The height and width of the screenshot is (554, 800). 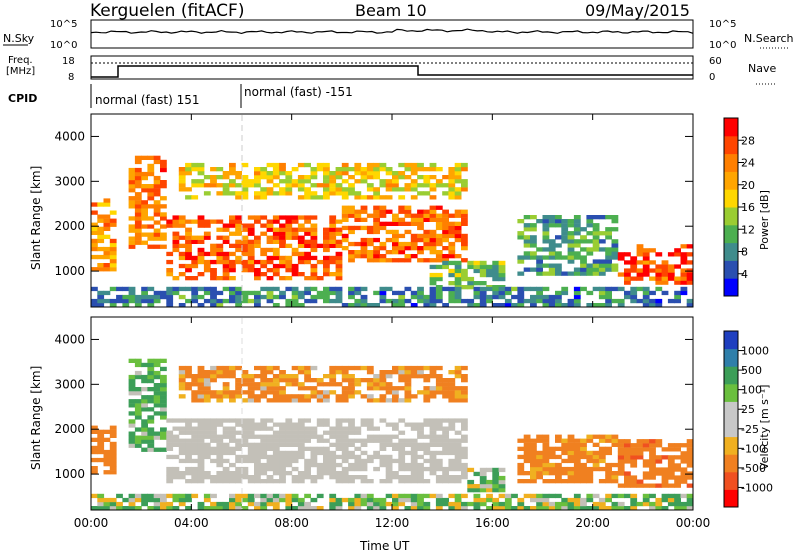 I want to click on noise-left-tick-bottom: 10^0, so click(x=63, y=45).